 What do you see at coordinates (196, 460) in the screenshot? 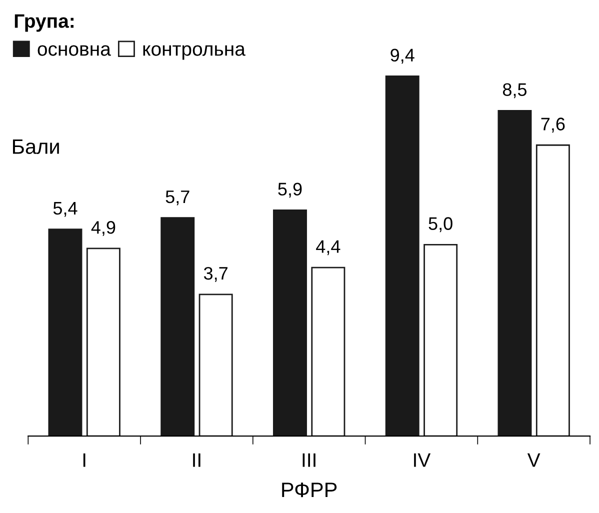
I see `x-tick-label: II` at bounding box center [196, 460].